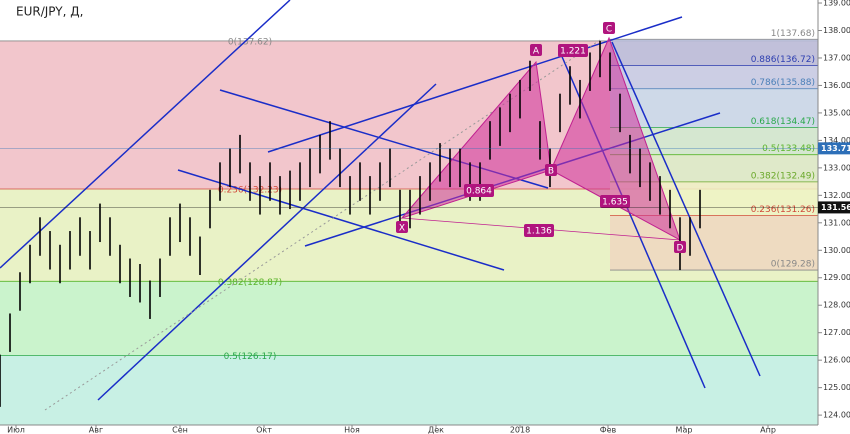  Describe the element at coordinates (793, 34) in the screenshot. I see `fib-label: 1(137.68)` at that location.